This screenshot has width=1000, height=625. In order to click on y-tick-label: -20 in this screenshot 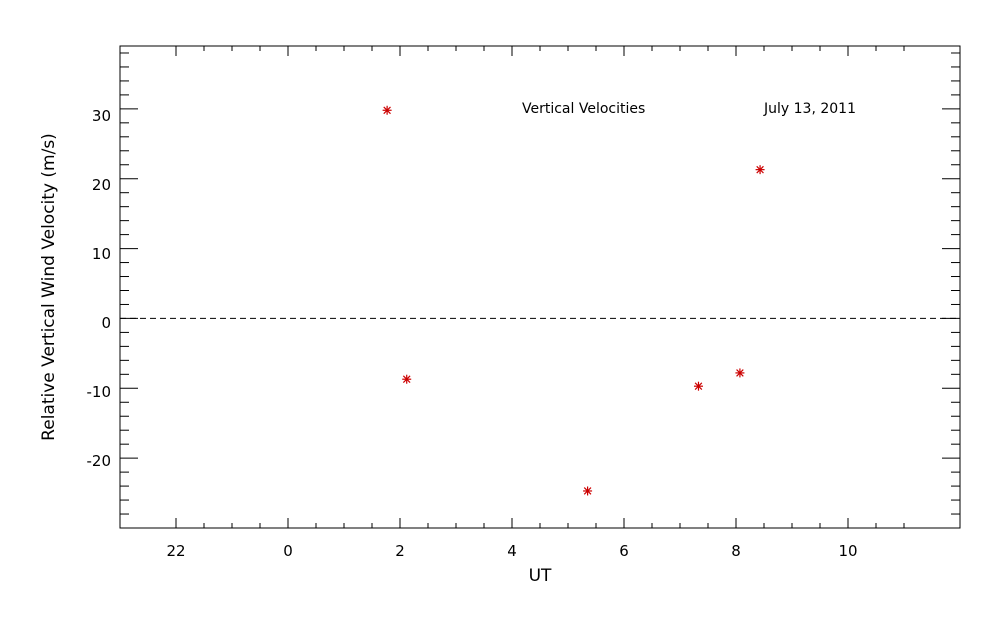, I will do `click(99, 461)`.